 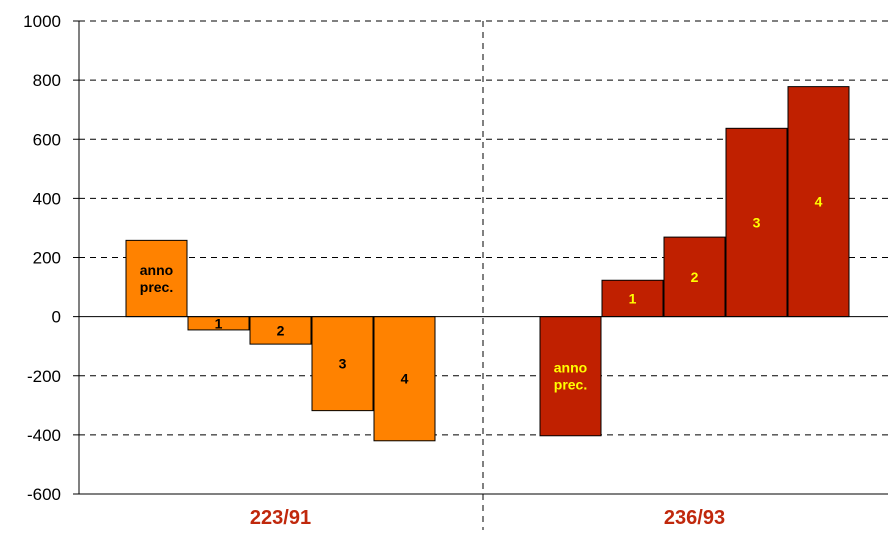 What do you see at coordinates (47, 198) in the screenshot?
I see `y-tick-label: 400` at bounding box center [47, 198].